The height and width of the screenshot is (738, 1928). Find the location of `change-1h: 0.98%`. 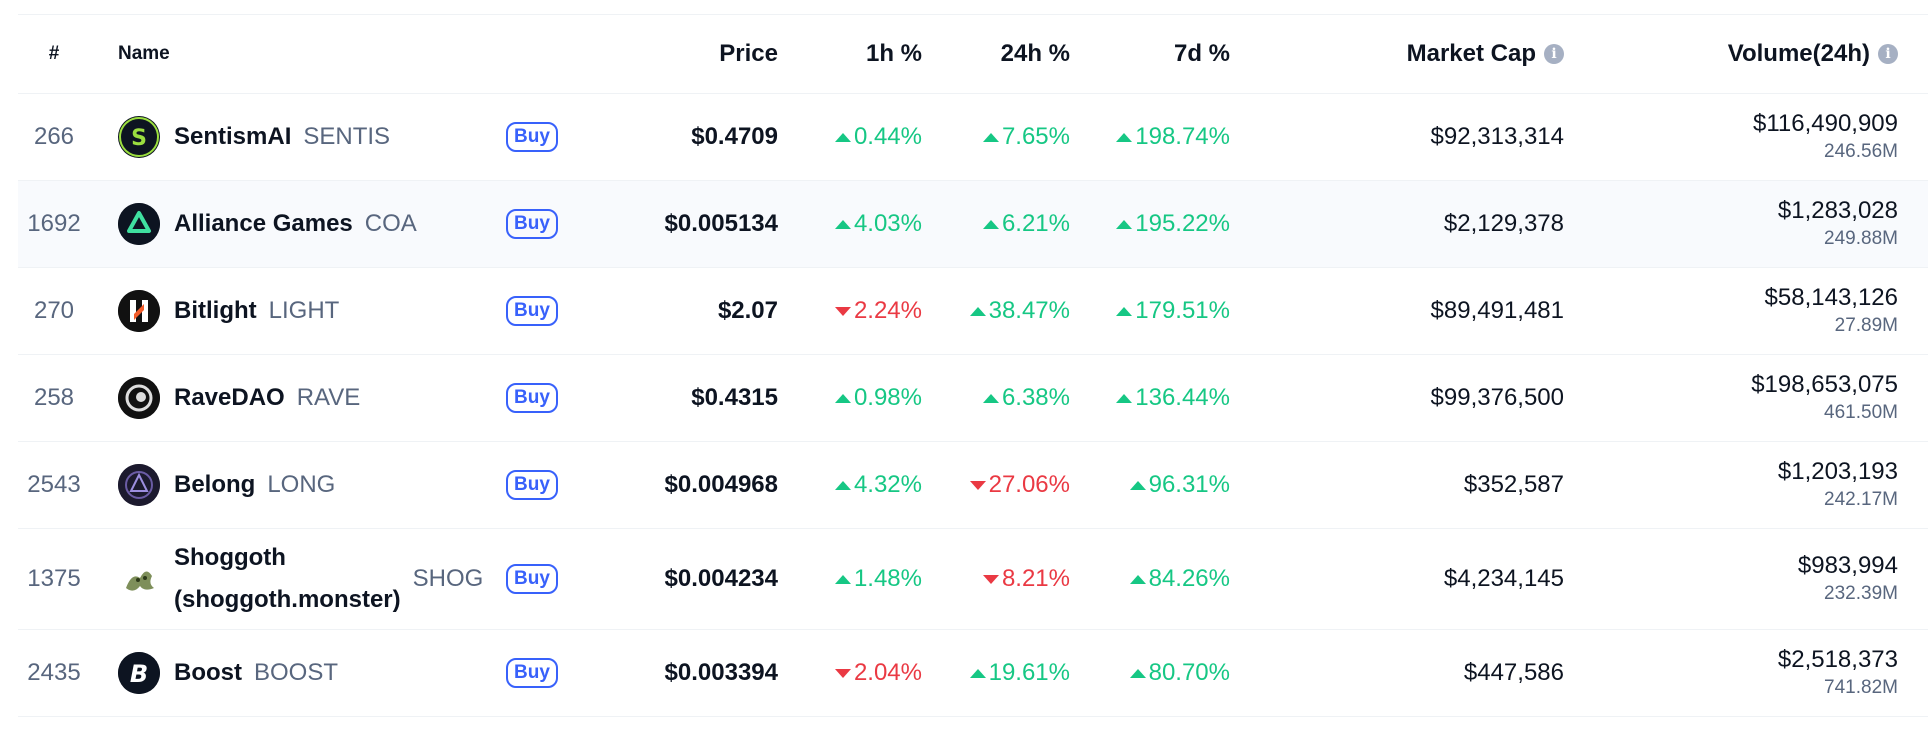

change-1h: 0.98% is located at coordinates (878, 398).